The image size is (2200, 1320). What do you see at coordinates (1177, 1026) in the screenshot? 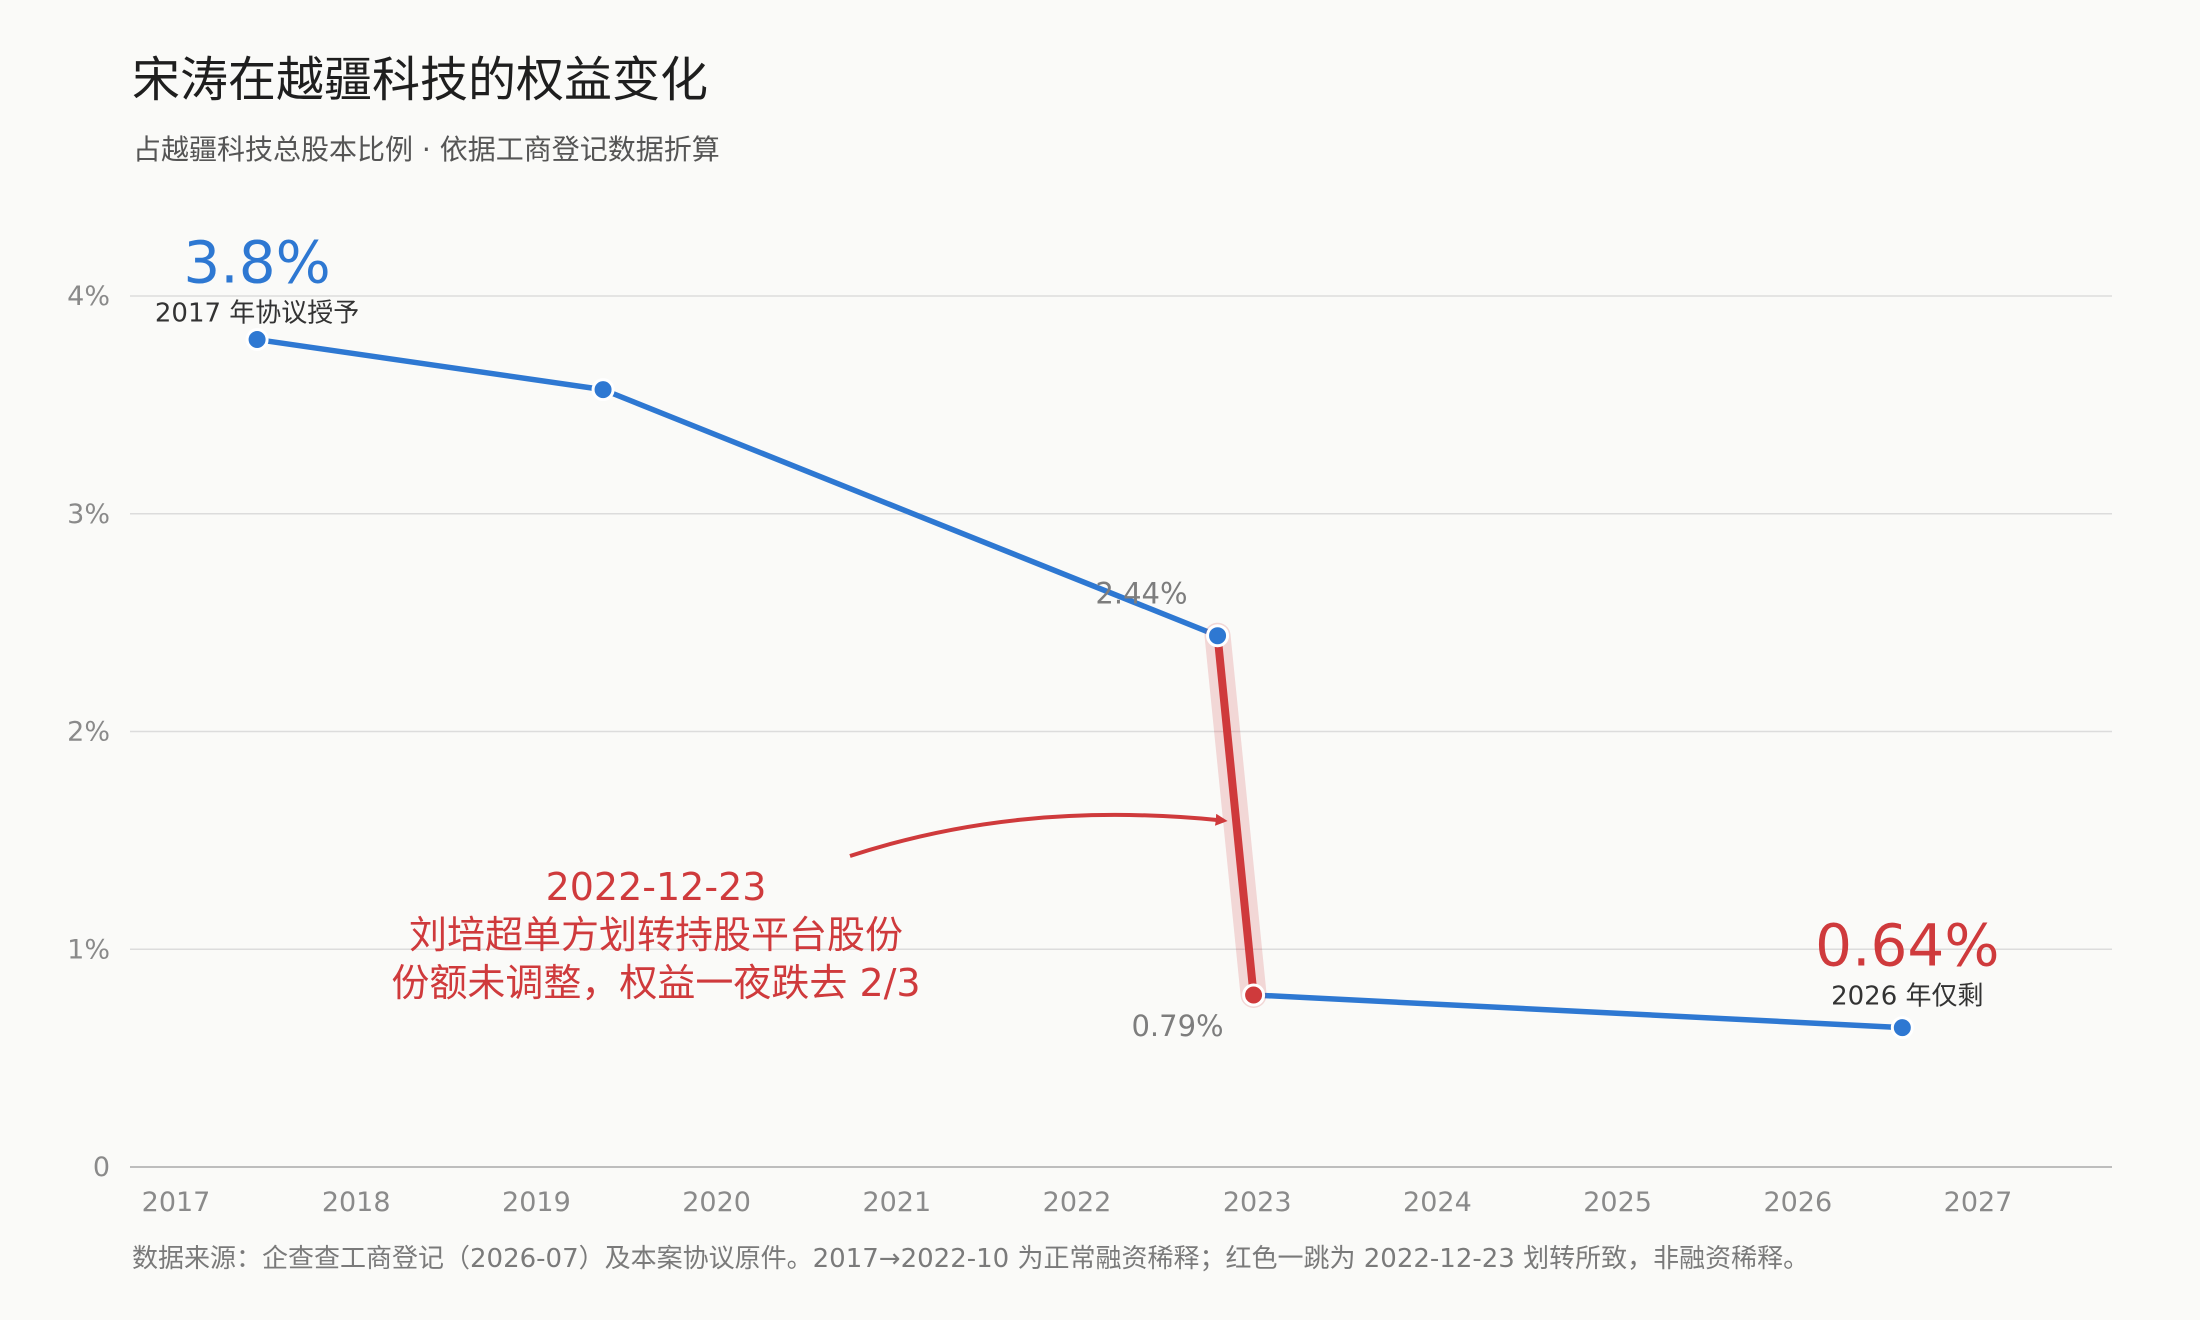
I see `point-value-label: 0.79%` at bounding box center [1177, 1026].